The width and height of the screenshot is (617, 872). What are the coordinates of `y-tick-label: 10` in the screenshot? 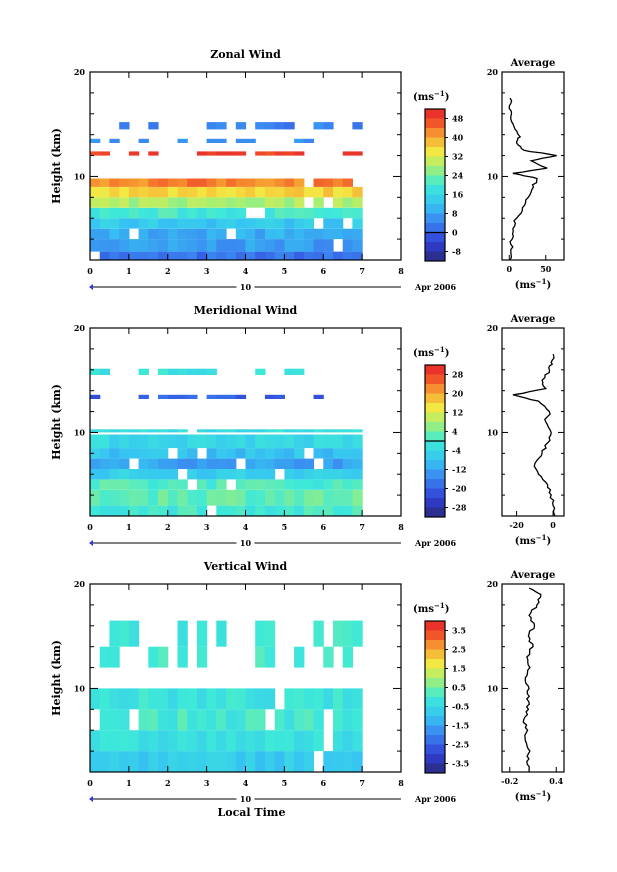 It's located at (80, 432).